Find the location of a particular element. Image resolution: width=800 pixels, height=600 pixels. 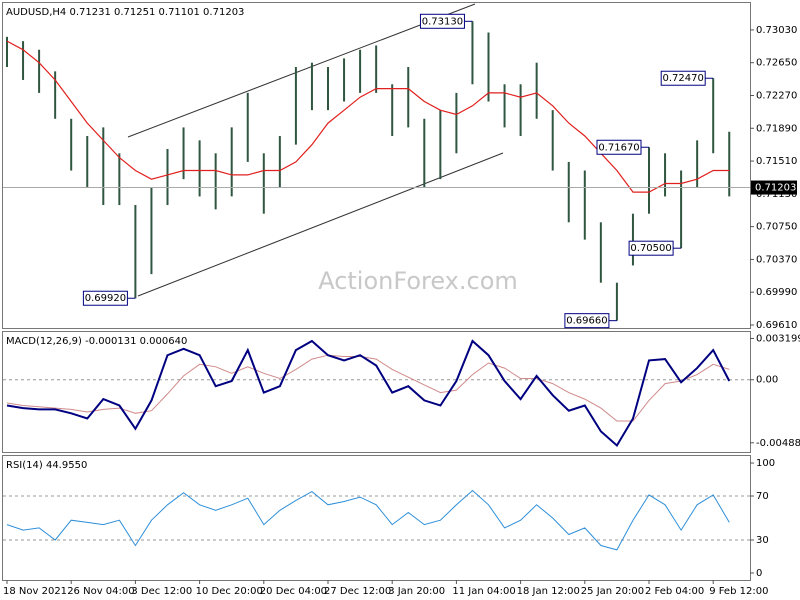

y-tick-label: 0.72650 is located at coordinates (776, 63).